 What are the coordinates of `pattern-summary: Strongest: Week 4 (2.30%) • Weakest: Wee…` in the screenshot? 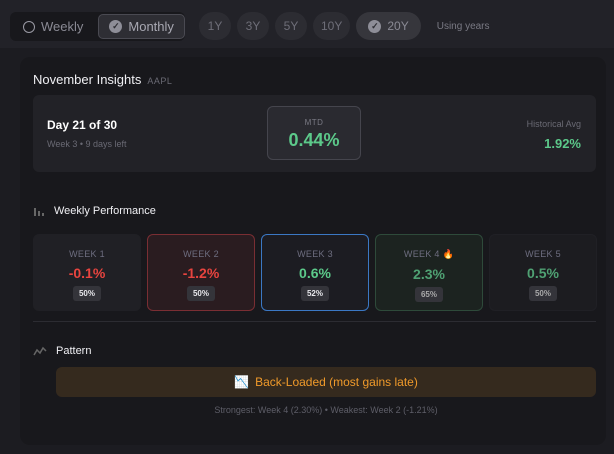 It's located at (326, 410).